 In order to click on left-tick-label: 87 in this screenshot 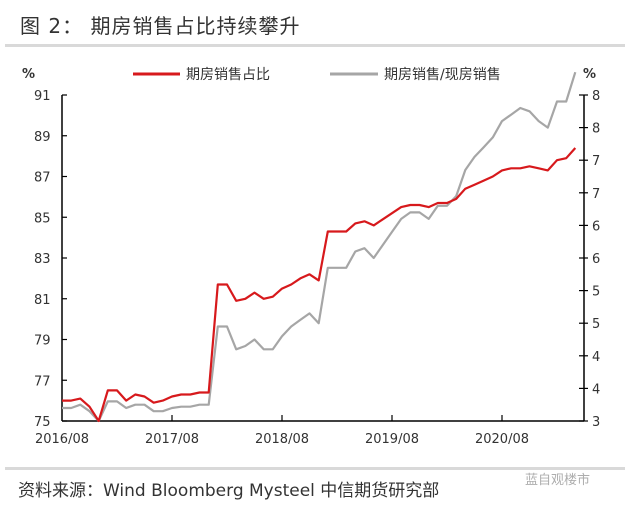, I will do `click(42, 178)`.